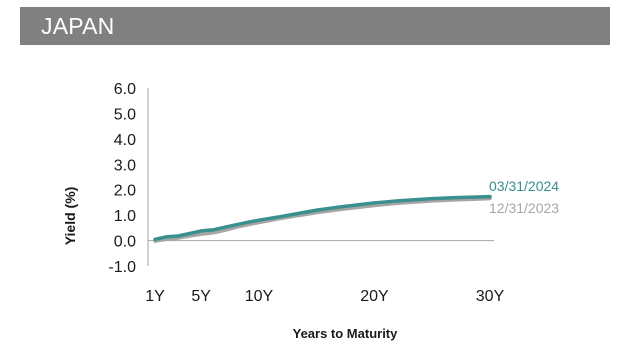 Image resolution: width=625 pixels, height=345 pixels. I want to click on x-tick-label: 30Y, so click(490, 296).